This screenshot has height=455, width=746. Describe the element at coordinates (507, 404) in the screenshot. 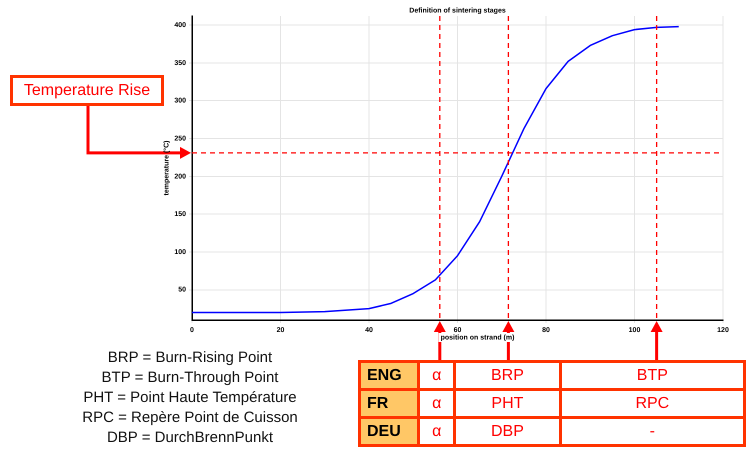

I see `text: PHT` at that location.